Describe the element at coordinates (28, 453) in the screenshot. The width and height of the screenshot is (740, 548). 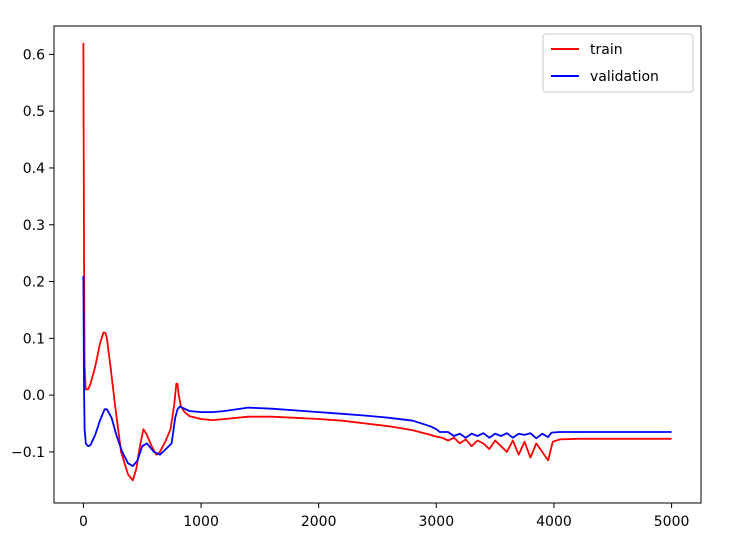
I see `y-tick-label: −0.1` at that location.